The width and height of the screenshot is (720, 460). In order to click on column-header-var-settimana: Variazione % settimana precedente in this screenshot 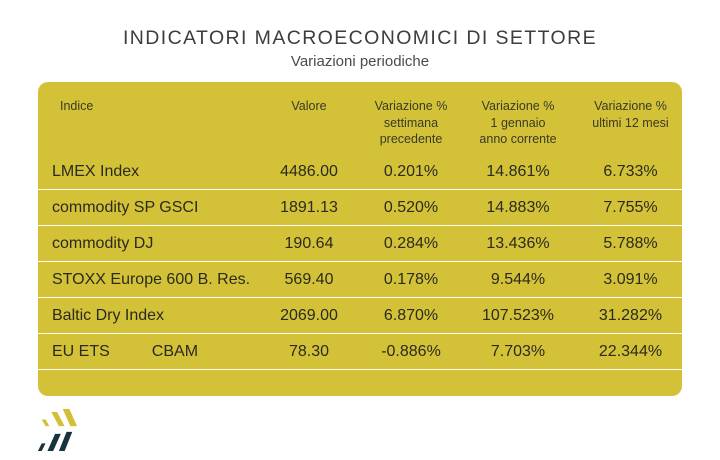, I will do `click(411, 122)`.